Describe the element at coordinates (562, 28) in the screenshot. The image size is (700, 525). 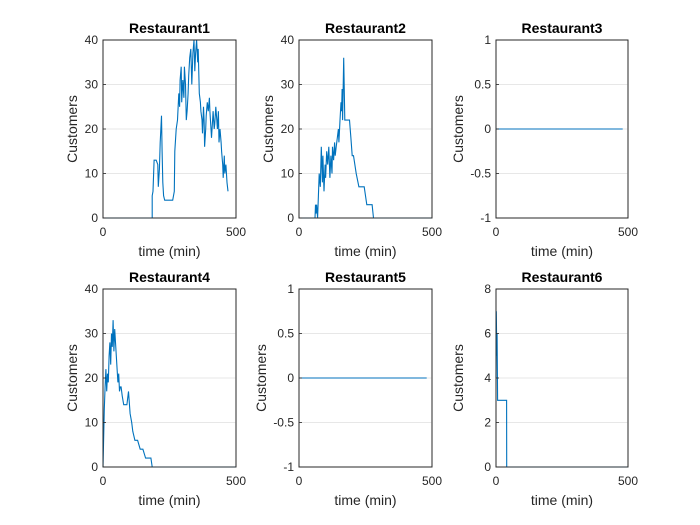
I see `subplot-title: Restaurant3` at that location.